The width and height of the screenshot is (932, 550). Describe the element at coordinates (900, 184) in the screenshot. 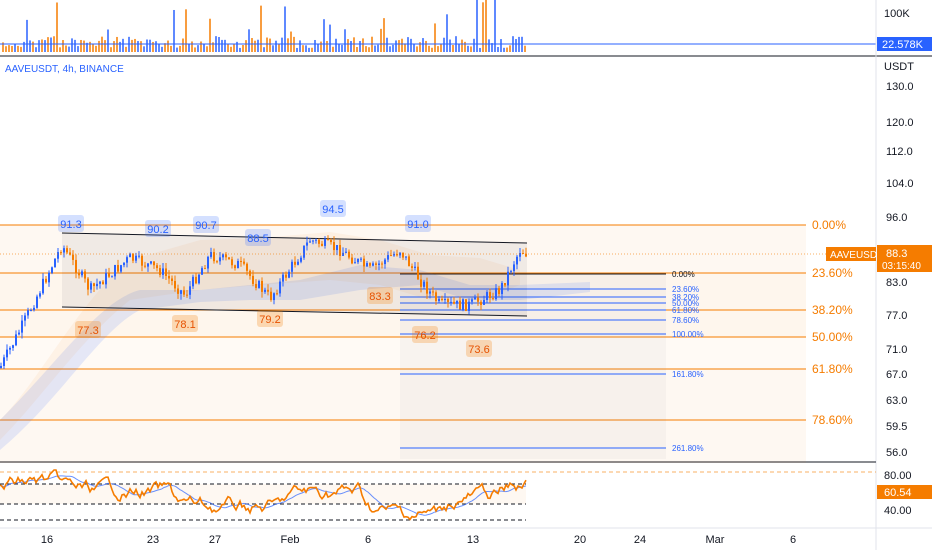

I see `price-tick: 104.0` at that location.